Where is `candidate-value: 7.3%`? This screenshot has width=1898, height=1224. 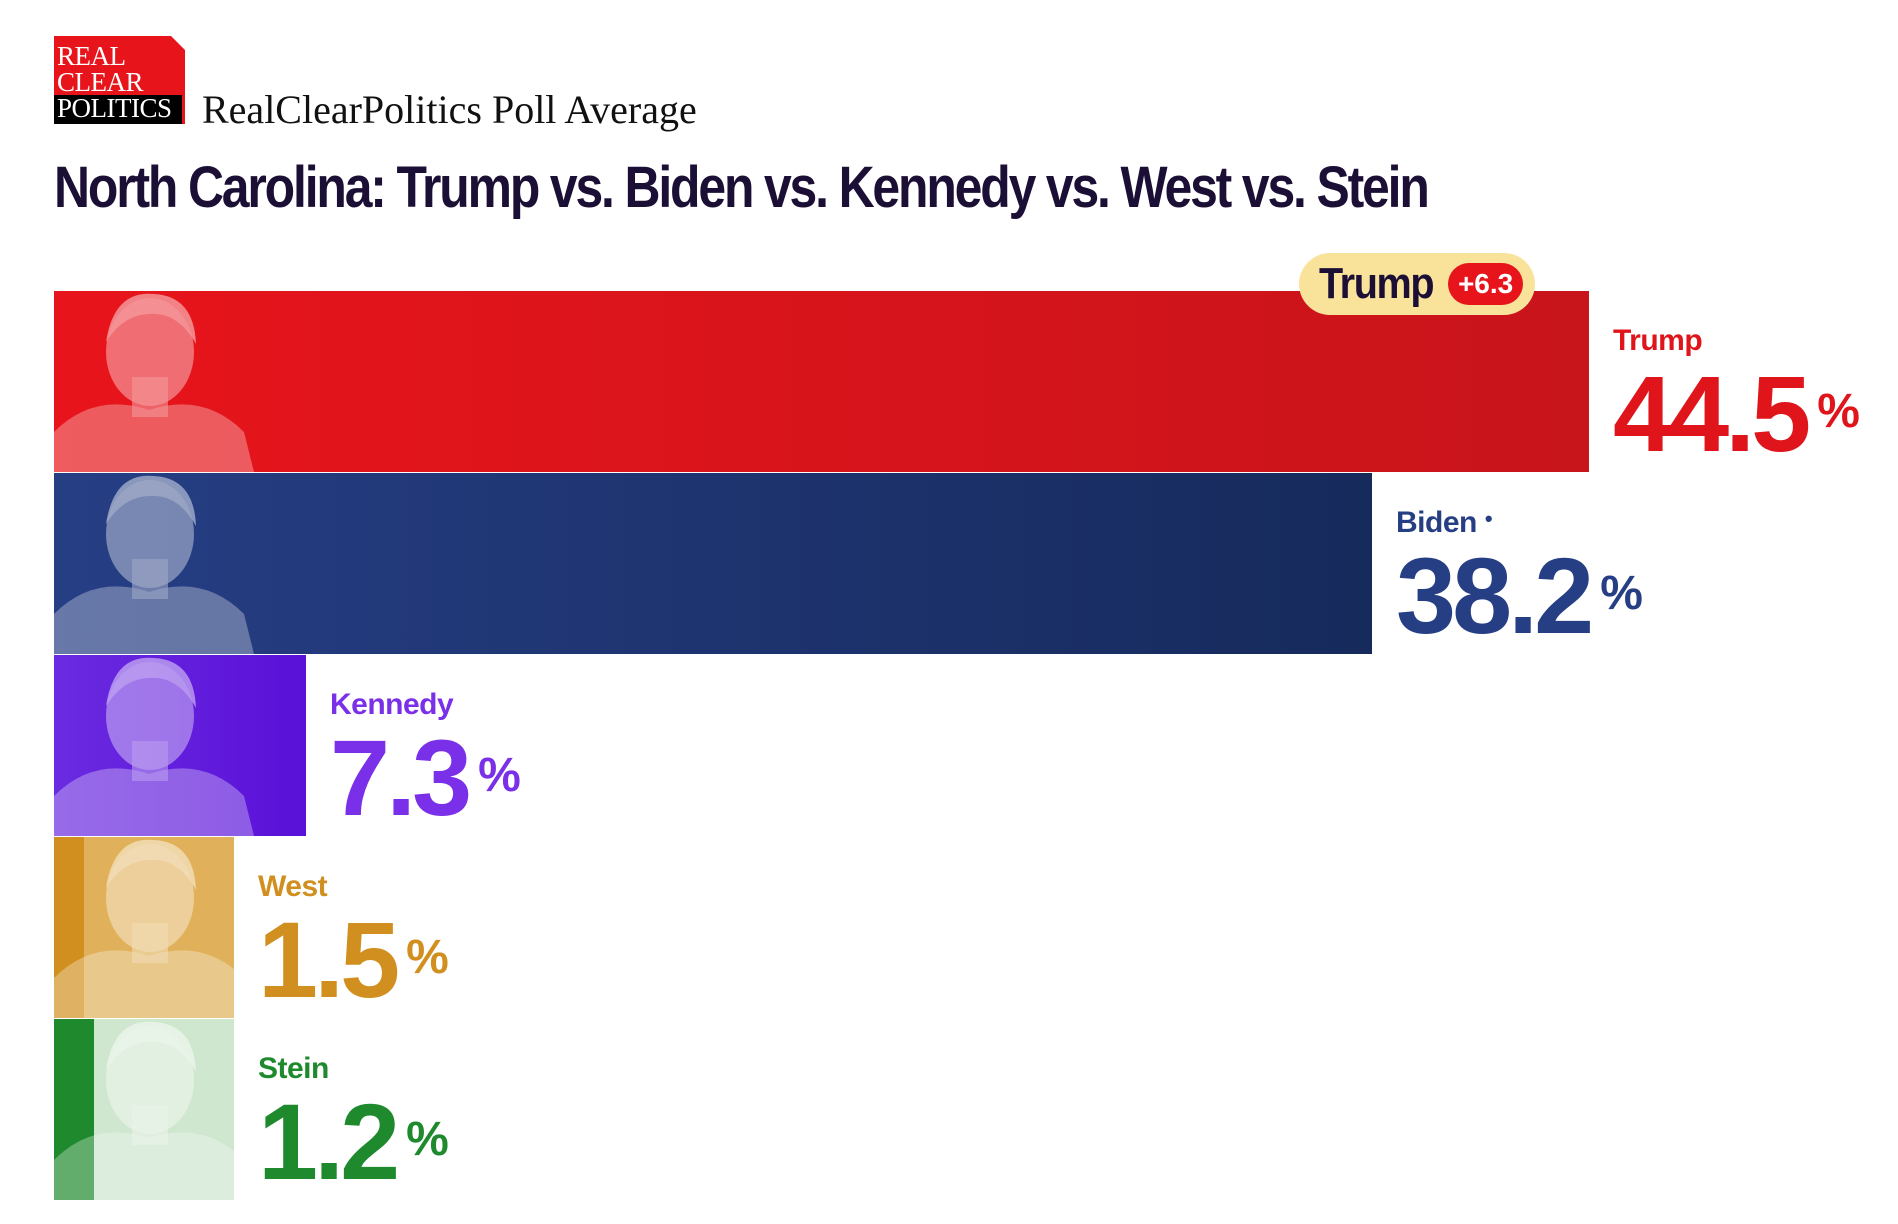 candidate-value: 7.3% is located at coordinates (425, 777).